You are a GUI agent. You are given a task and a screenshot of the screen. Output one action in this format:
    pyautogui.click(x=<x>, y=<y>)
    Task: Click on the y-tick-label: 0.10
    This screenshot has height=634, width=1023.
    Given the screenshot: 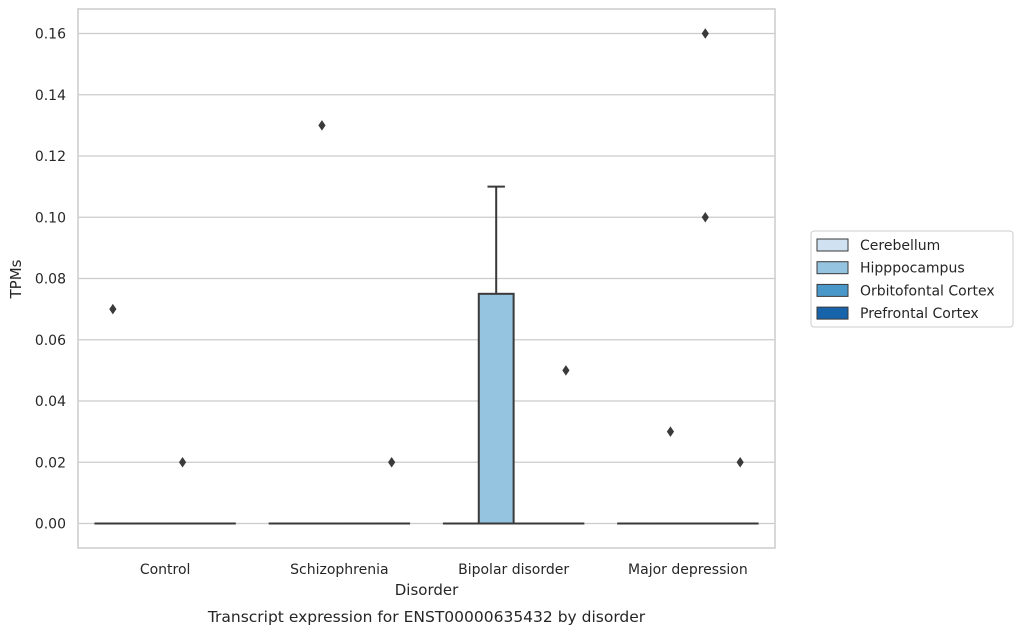 What is the action you would take?
    pyautogui.click(x=50, y=218)
    